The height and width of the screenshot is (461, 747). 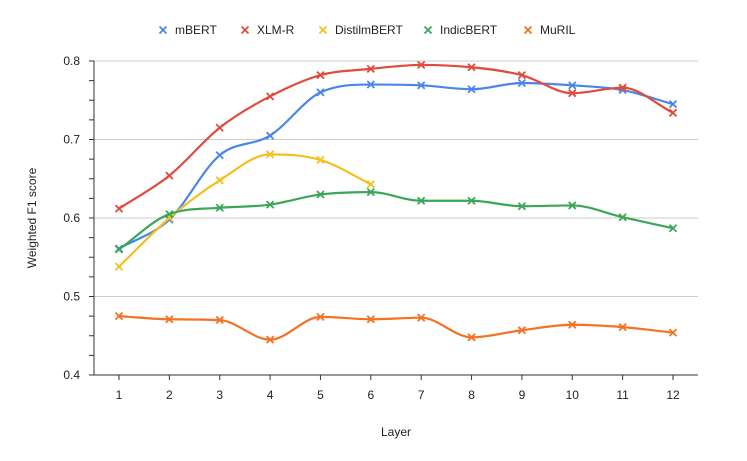 What do you see at coordinates (196, 30) in the screenshot?
I see `legend-label: mBERT` at bounding box center [196, 30].